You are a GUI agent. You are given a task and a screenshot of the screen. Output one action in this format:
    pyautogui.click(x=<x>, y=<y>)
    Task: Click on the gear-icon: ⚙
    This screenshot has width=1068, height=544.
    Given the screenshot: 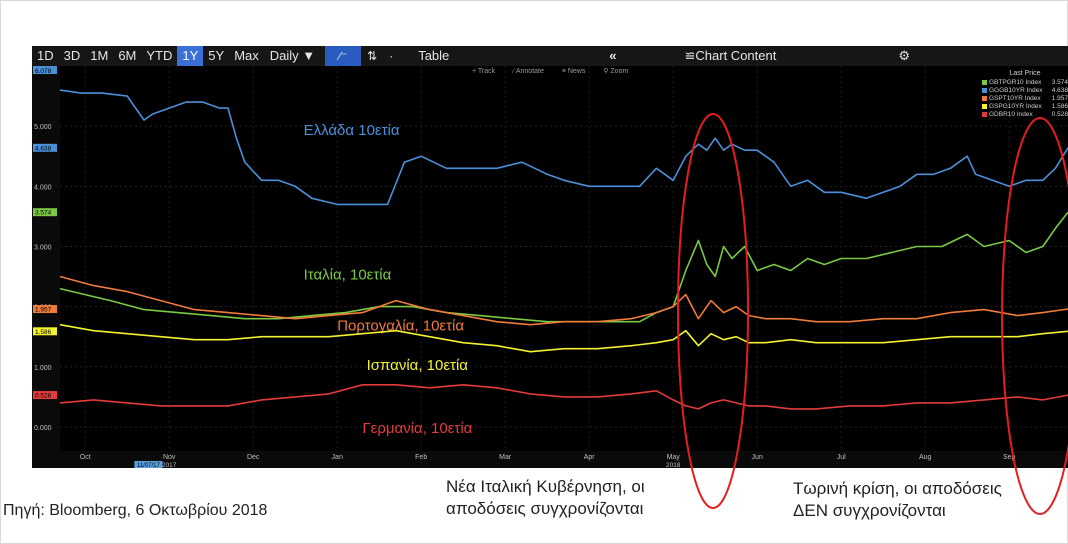 What is the action you would take?
    pyautogui.click(x=904, y=55)
    